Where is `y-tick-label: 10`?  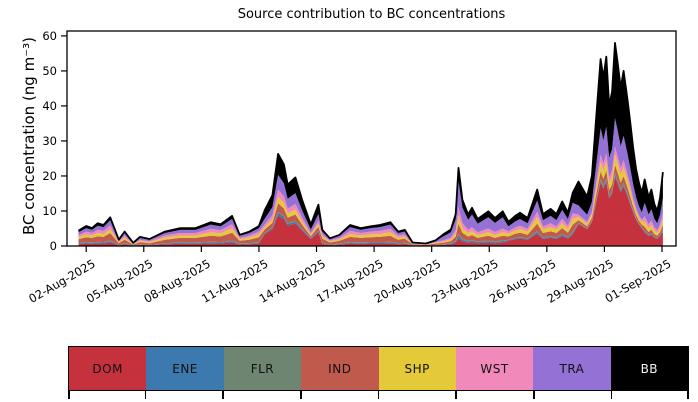
y-tick-label: 10 is located at coordinates (49, 211).